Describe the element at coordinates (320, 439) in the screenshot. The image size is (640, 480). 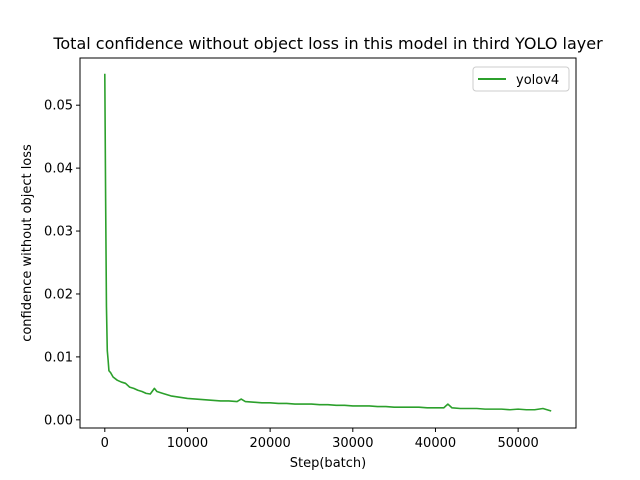
I see `x-axis: 0 10000 20000 30000 40000 50000` at that location.